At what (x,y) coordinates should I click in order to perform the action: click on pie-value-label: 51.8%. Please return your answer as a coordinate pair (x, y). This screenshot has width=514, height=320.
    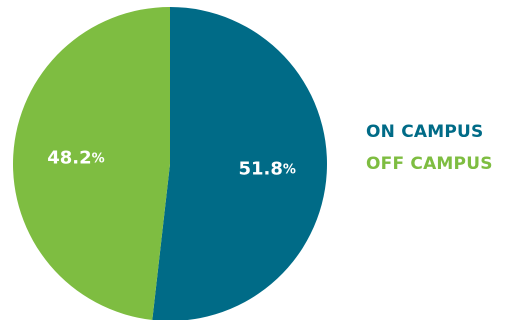
    Looking at the image, I should click on (266, 169).